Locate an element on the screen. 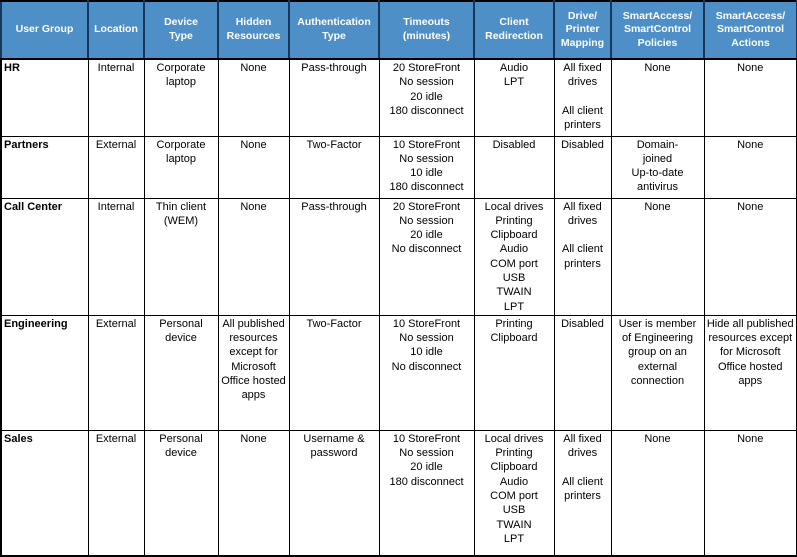 The width and height of the screenshot is (797, 557). cell-user-group: HR is located at coordinates (44, 97).